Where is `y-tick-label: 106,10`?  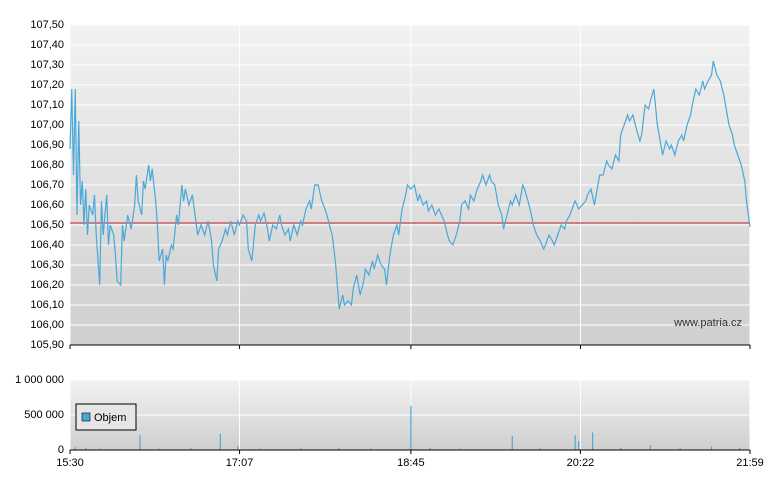 y-tick-label: 106,10 is located at coordinates (47, 305).